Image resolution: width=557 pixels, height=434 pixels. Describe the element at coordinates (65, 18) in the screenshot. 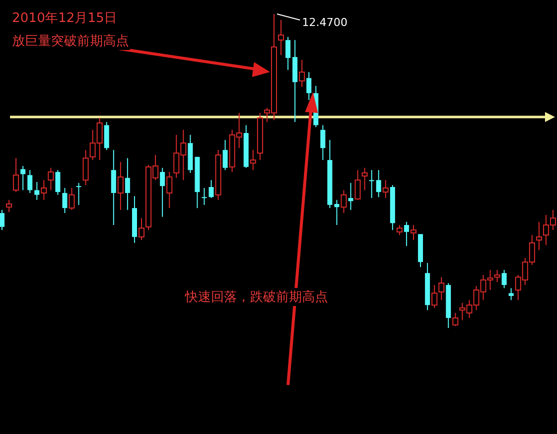

I see `annotation: 2010年12月15日` at that location.